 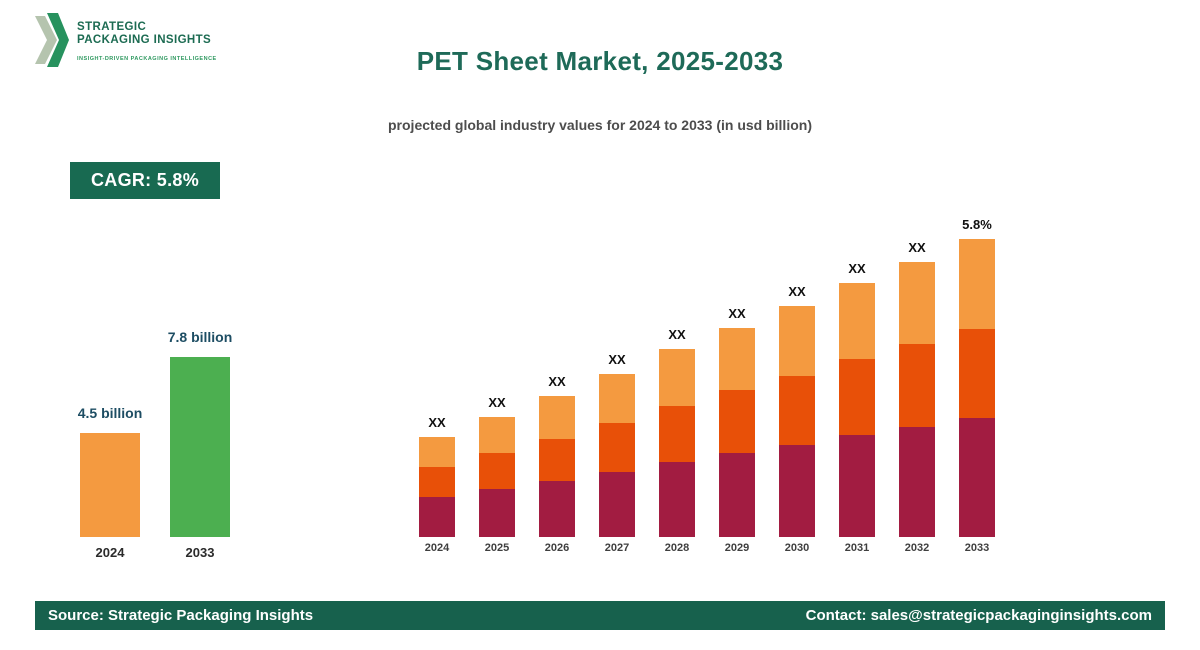 What do you see at coordinates (155, 428) in the screenshot?
I see `mini-bars: 4.5 billion 7.8 billion` at bounding box center [155, 428].